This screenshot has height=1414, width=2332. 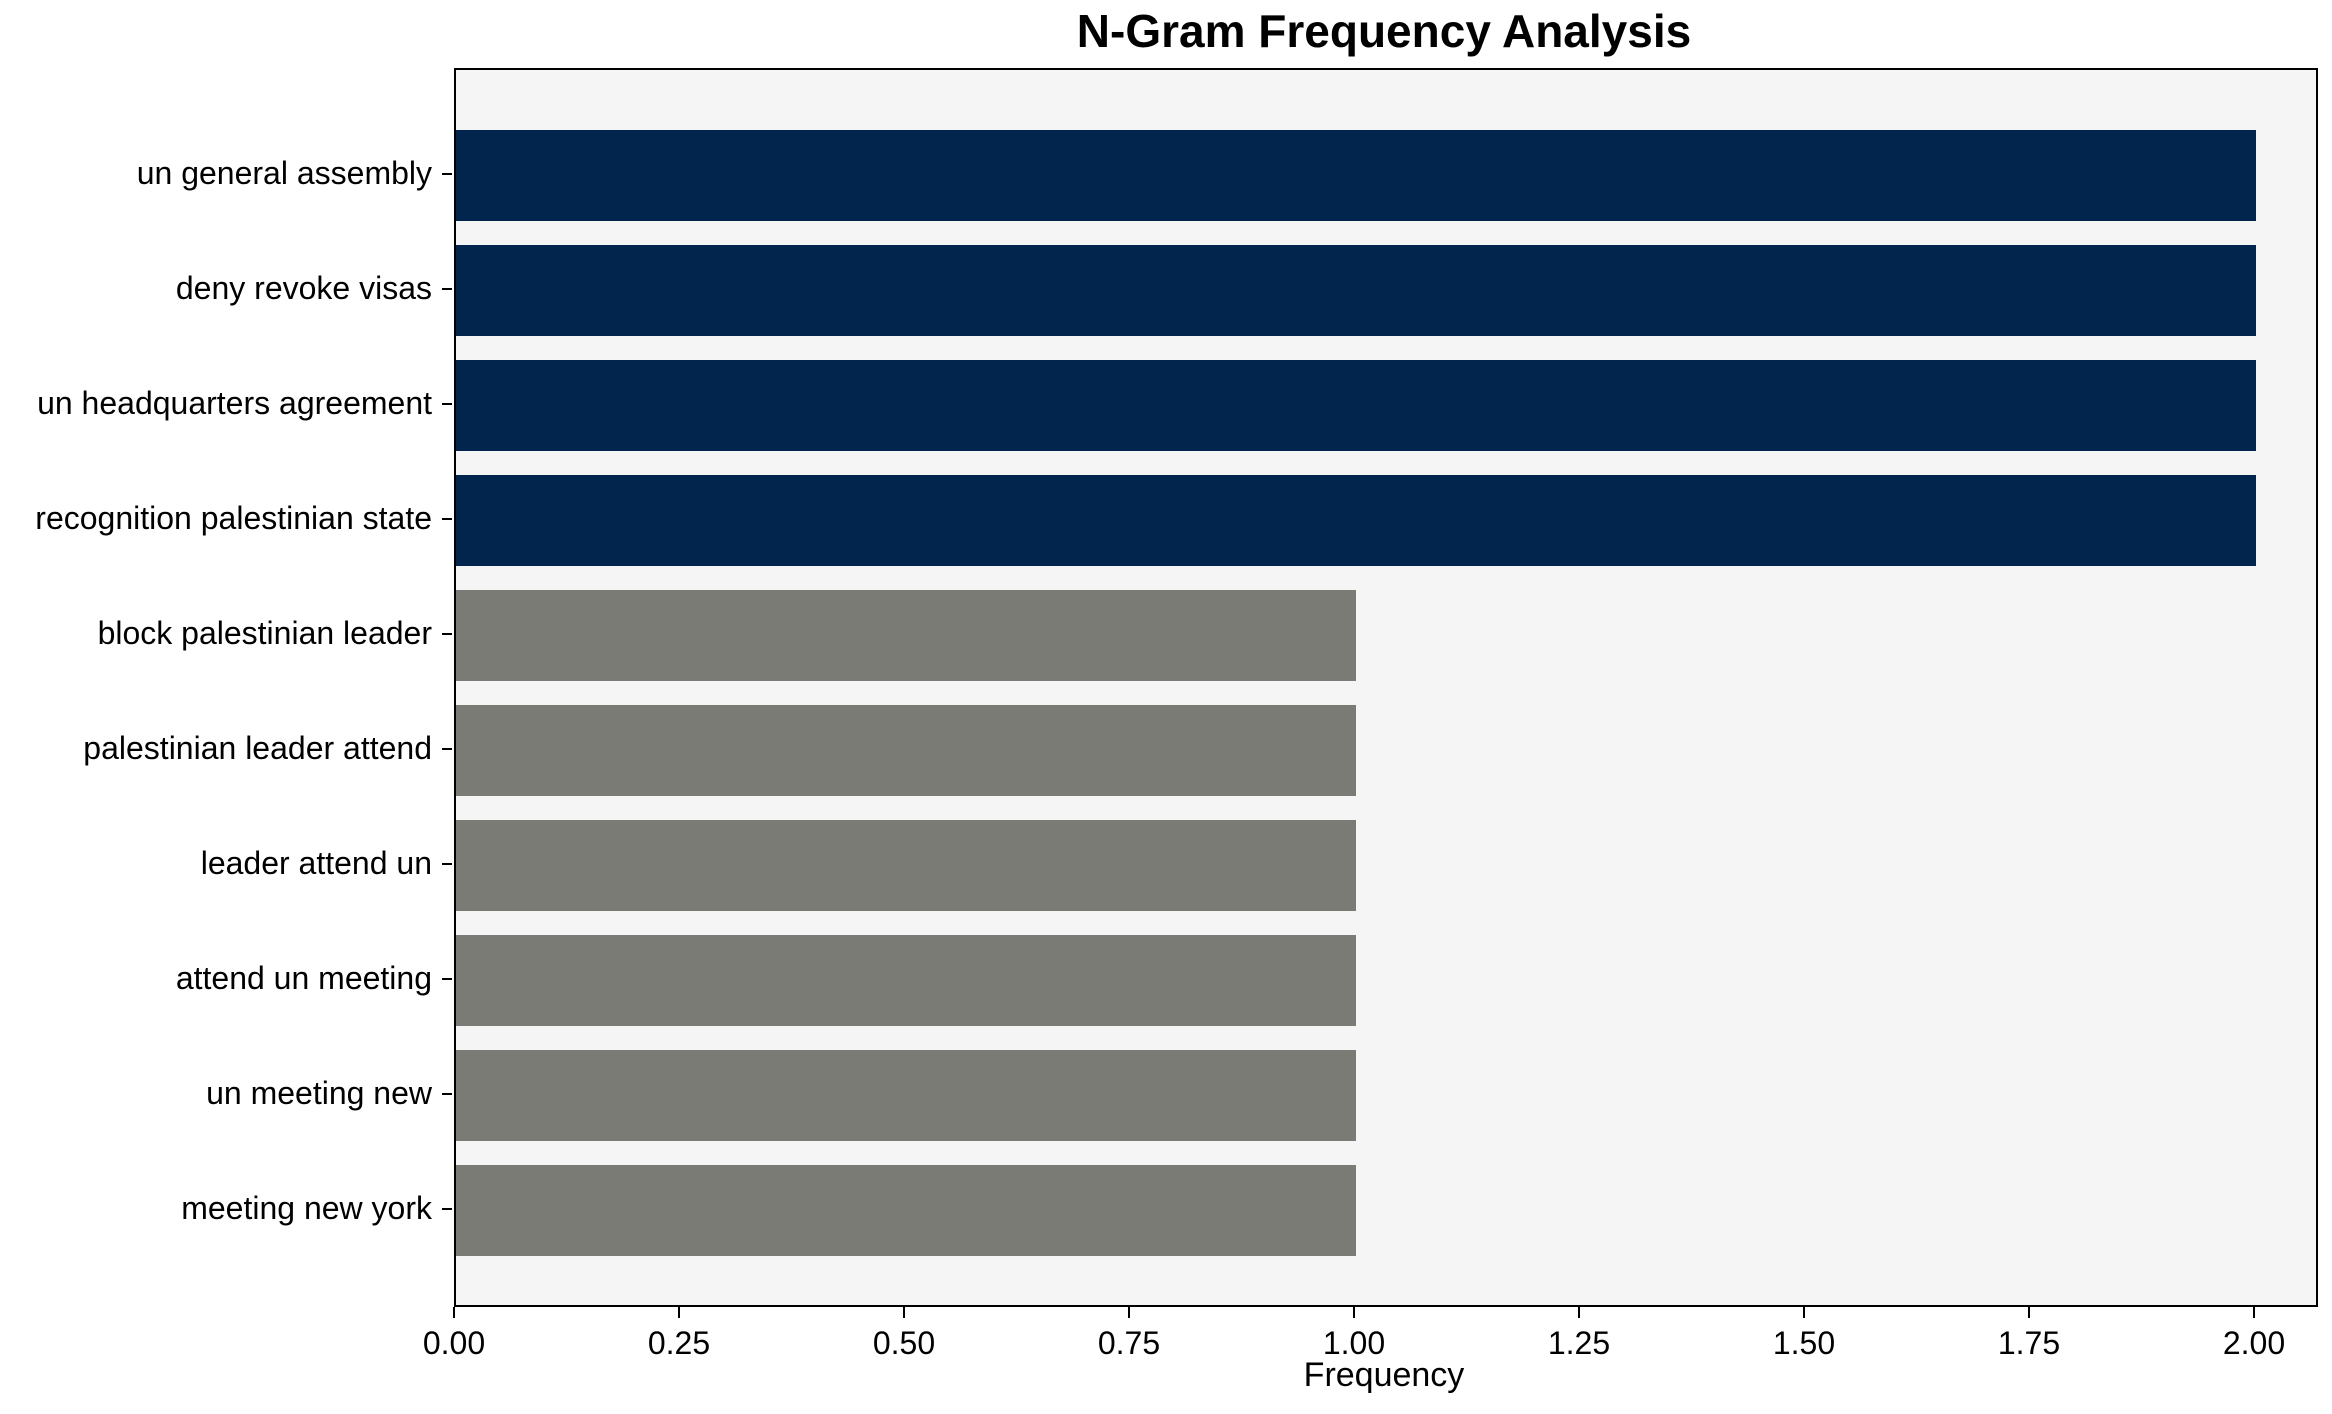 I want to click on y-category-label: deny revoke visas, so click(x=303, y=288).